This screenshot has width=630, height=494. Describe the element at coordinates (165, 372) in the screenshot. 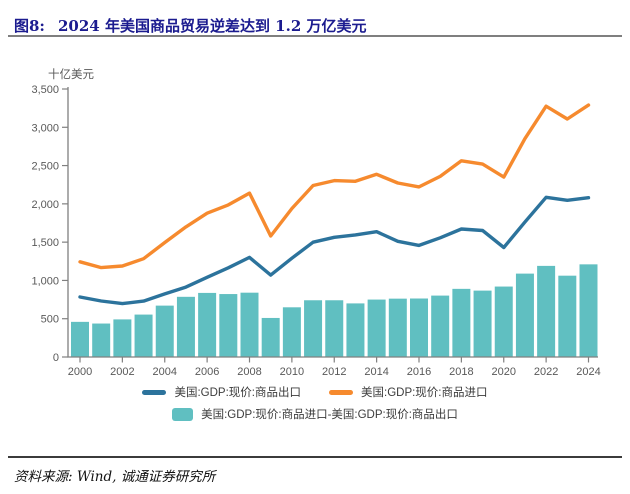

I see `x-tick-label: 2004` at that location.